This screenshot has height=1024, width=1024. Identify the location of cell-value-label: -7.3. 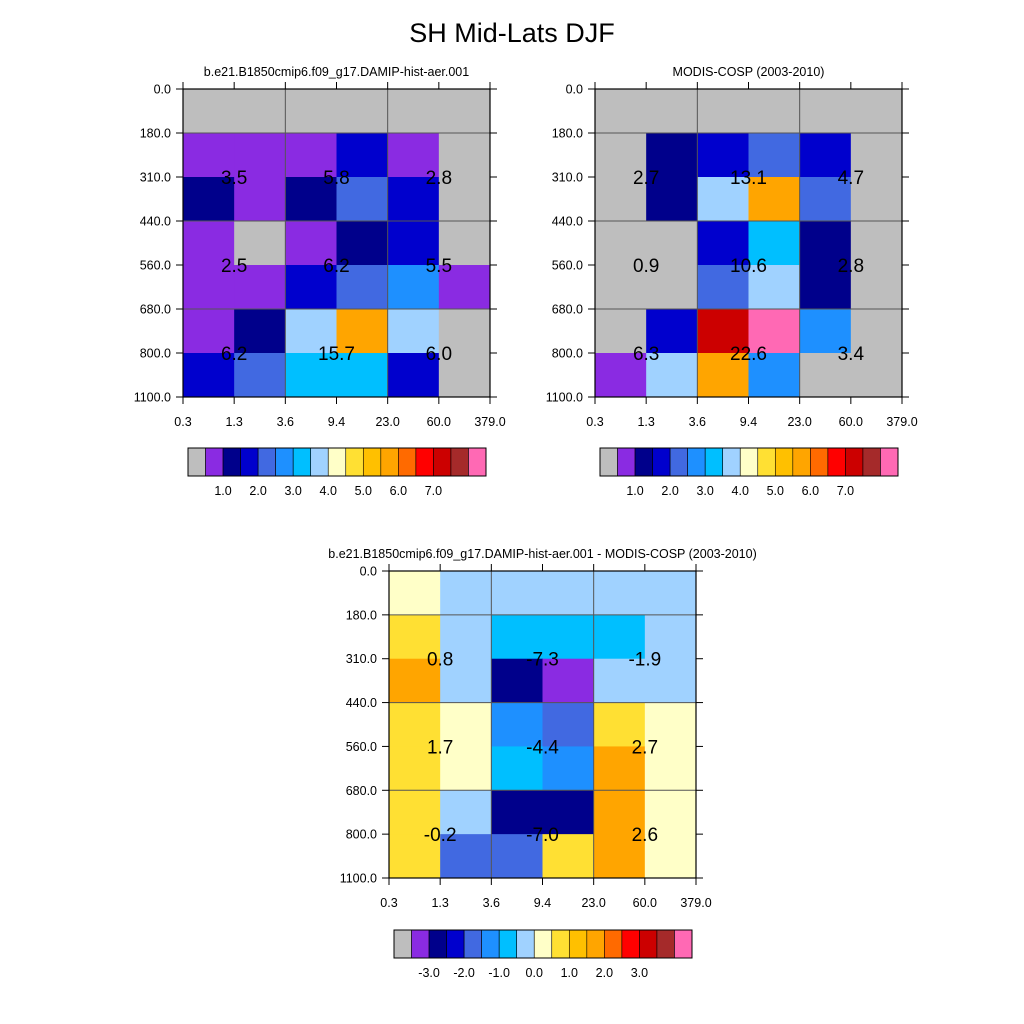
(542, 660).